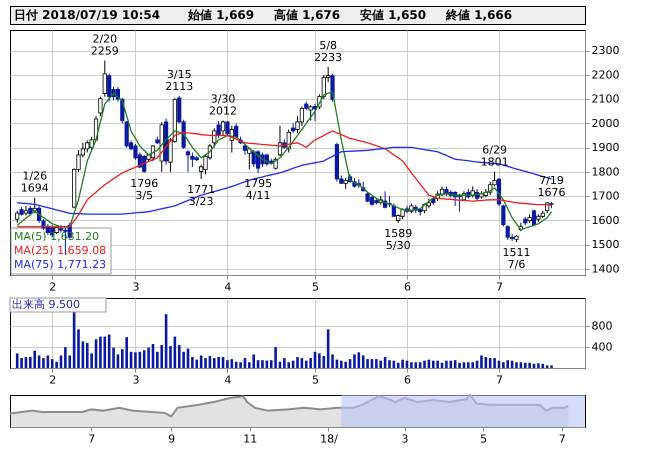 The height and width of the screenshot is (469, 652). What do you see at coordinates (223, 99) in the screenshot?
I see `annotation: 3/30` at bounding box center [223, 99].